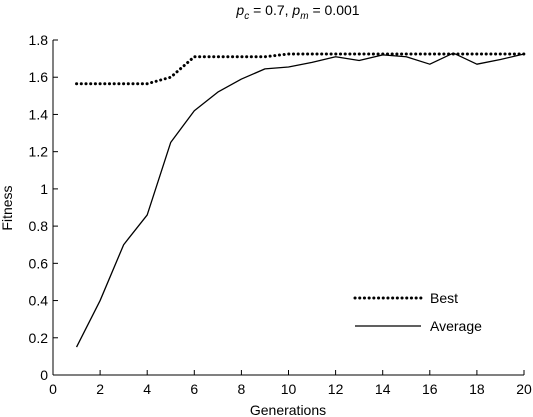 The width and height of the screenshot is (533, 417). Describe the element at coordinates (289, 389) in the screenshot. I see `x-tick-label: 10` at that location.